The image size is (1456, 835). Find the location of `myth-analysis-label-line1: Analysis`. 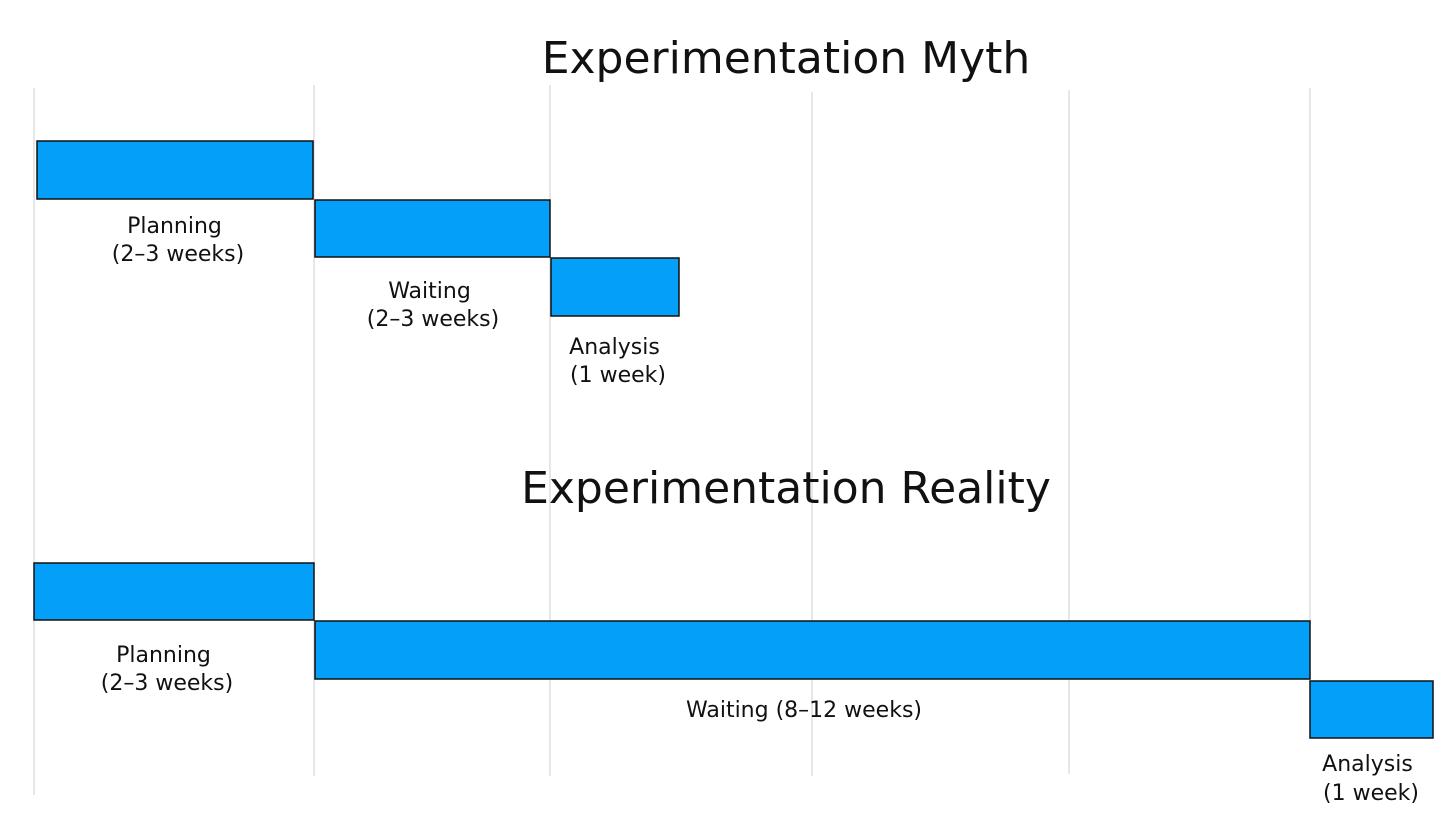

myth-analysis-label-line1: Analysis is located at coordinates (614, 347).